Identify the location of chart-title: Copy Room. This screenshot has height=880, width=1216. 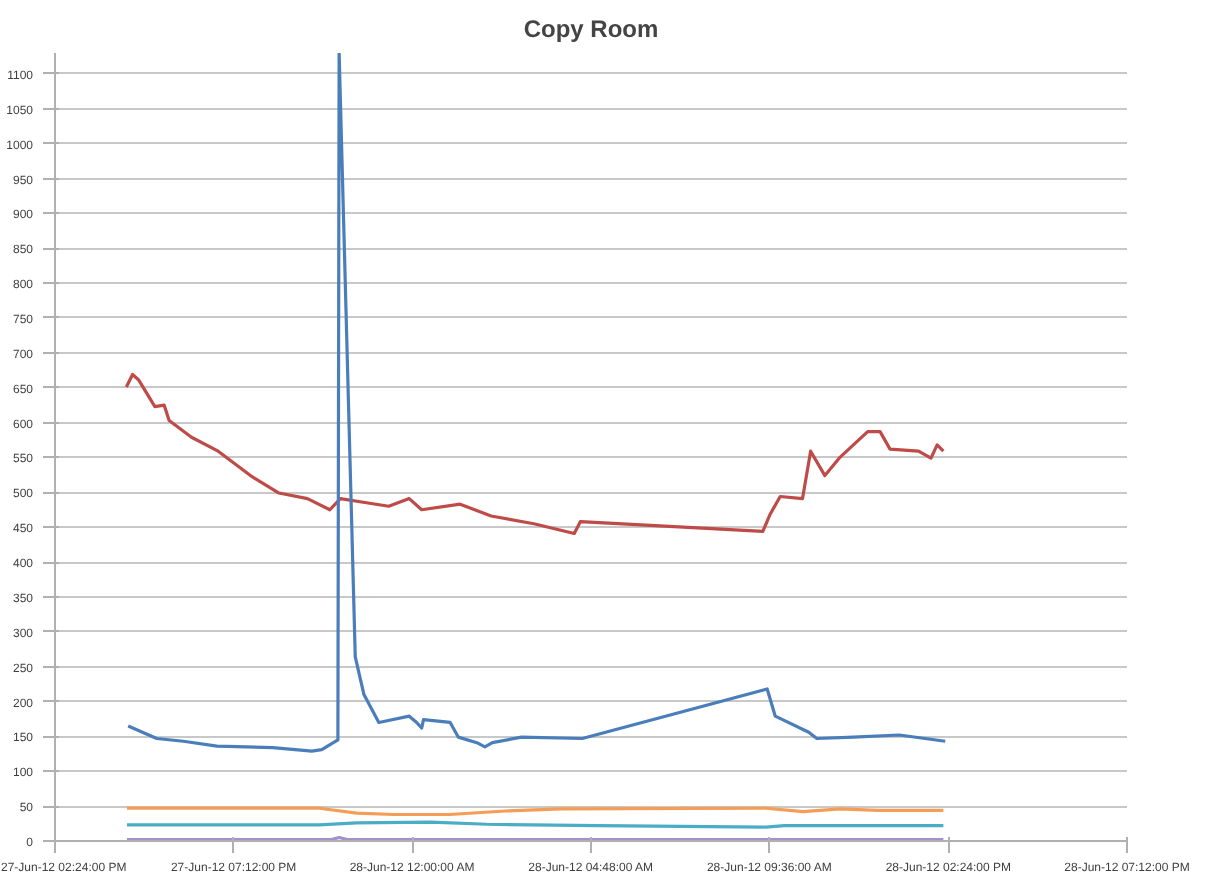
(591, 29).